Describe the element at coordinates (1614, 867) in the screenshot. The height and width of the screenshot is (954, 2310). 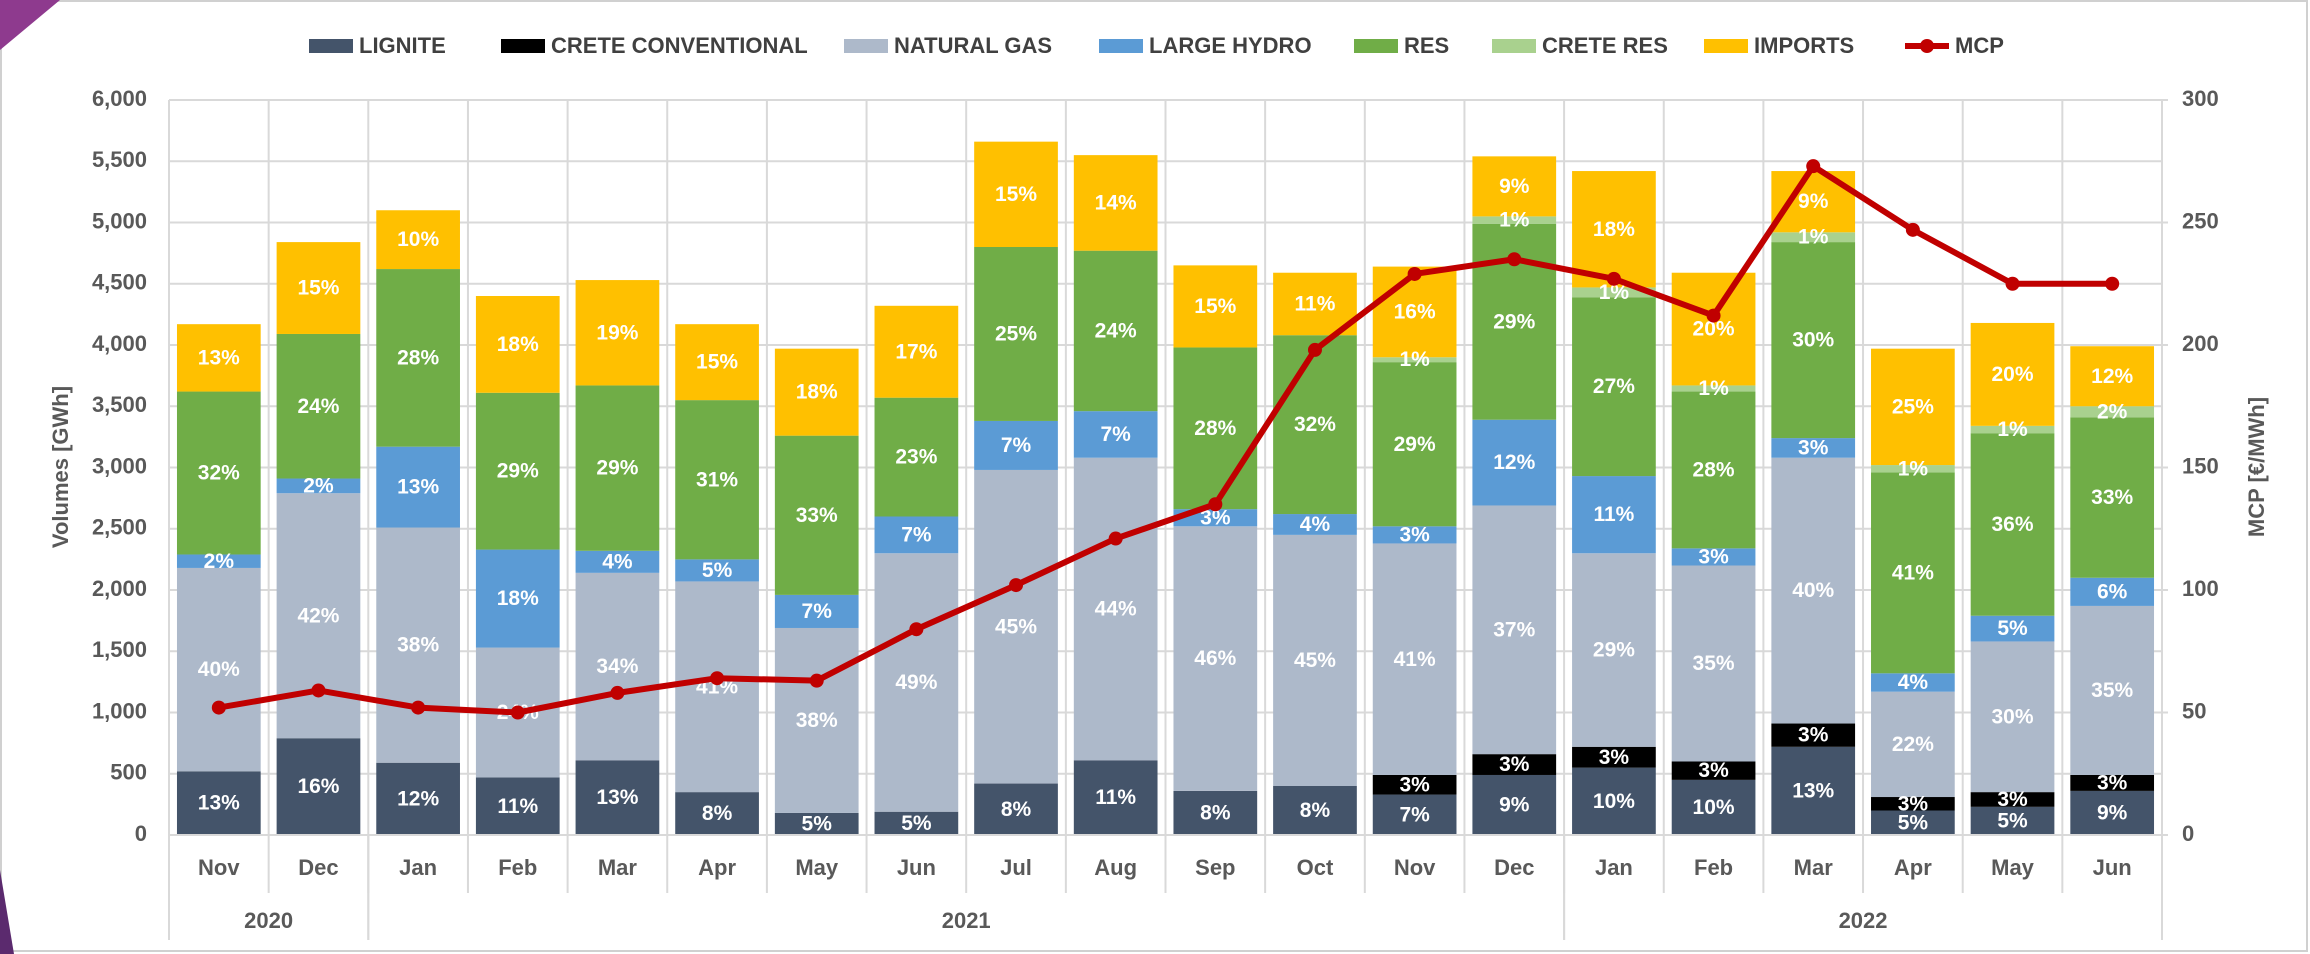
I see `x-tick-label: Jan` at that location.